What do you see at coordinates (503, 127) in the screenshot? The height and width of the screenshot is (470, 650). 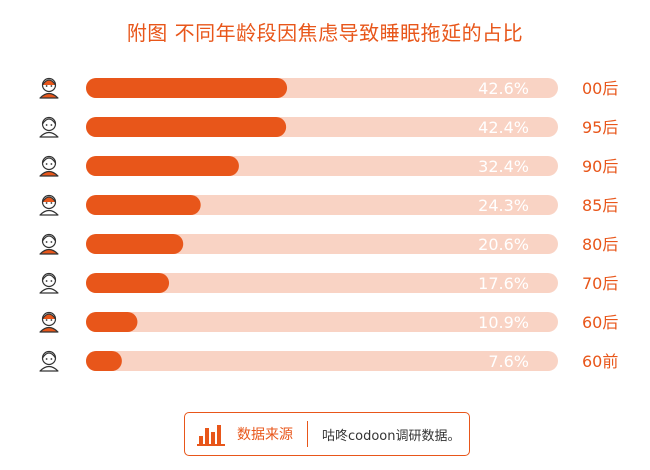 I see `bar-value-label: 42.4%` at bounding box center [503, 127].